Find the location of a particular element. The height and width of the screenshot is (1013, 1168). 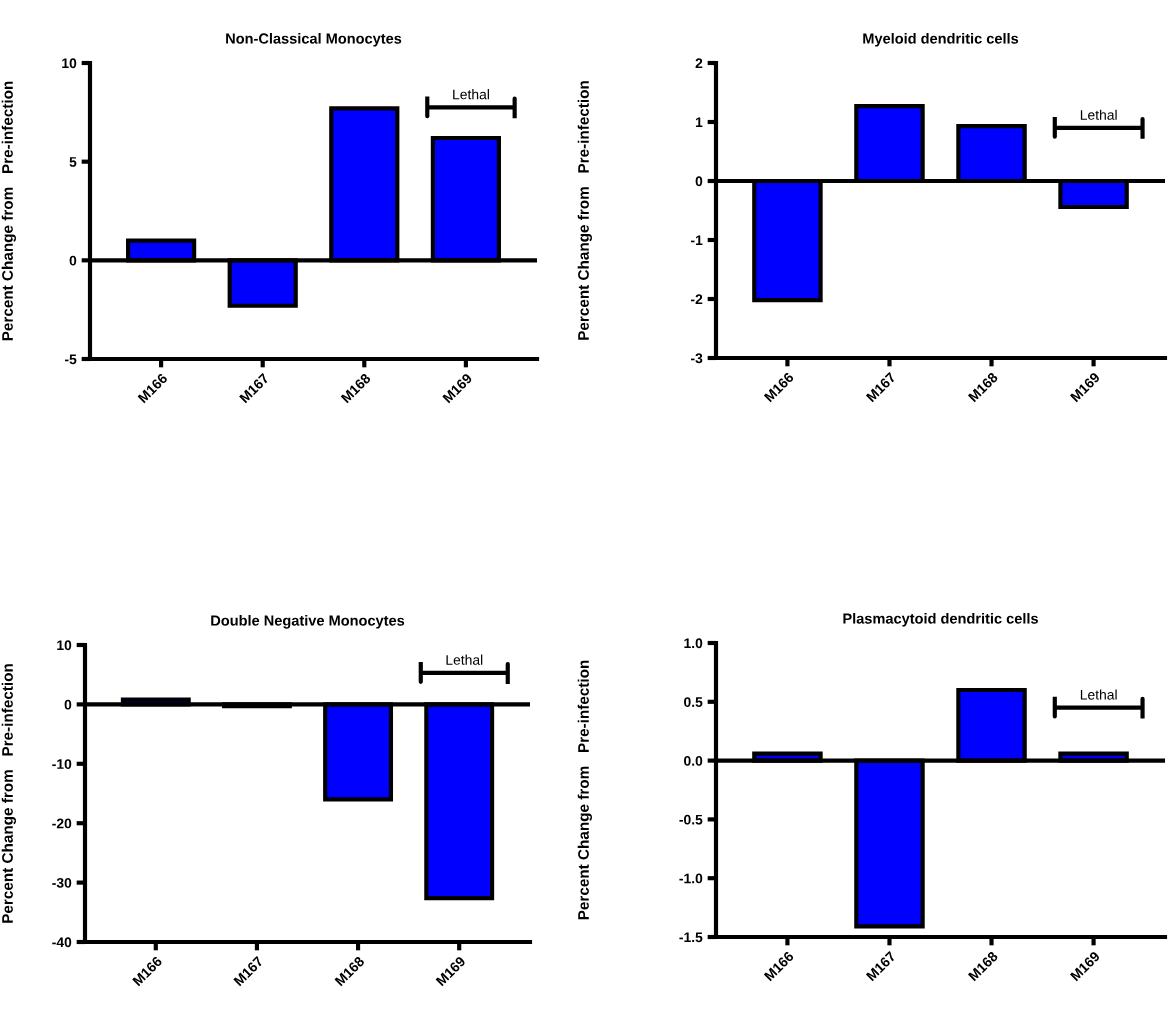

y-tick-label: -1 is located at coordinates (697, 240).